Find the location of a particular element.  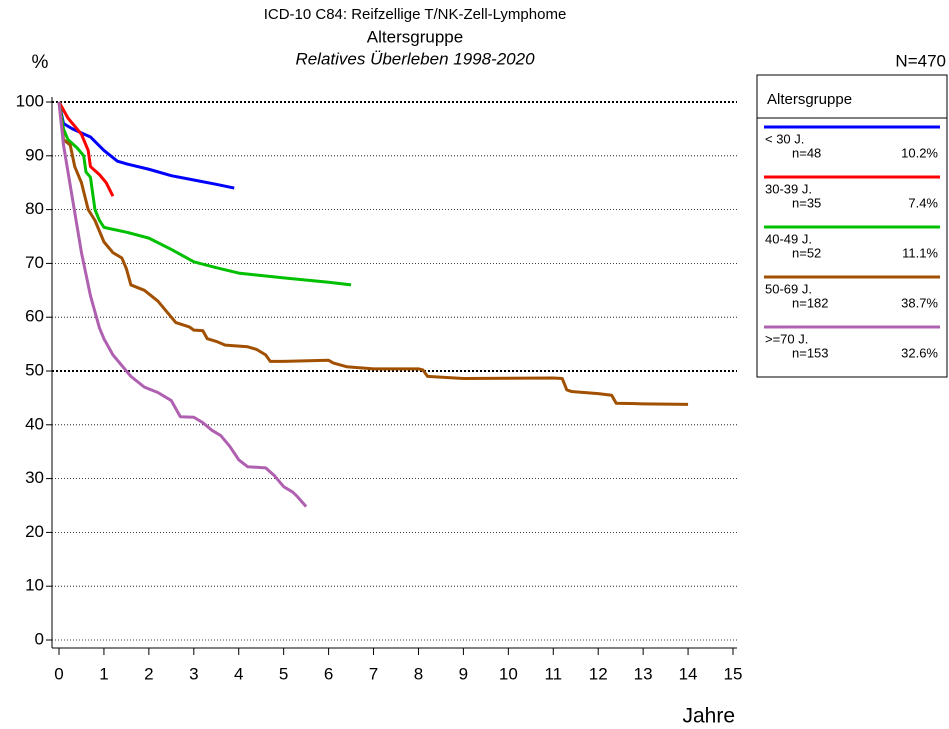

y-tick-label: 90 is located at coordinates (34, 154).